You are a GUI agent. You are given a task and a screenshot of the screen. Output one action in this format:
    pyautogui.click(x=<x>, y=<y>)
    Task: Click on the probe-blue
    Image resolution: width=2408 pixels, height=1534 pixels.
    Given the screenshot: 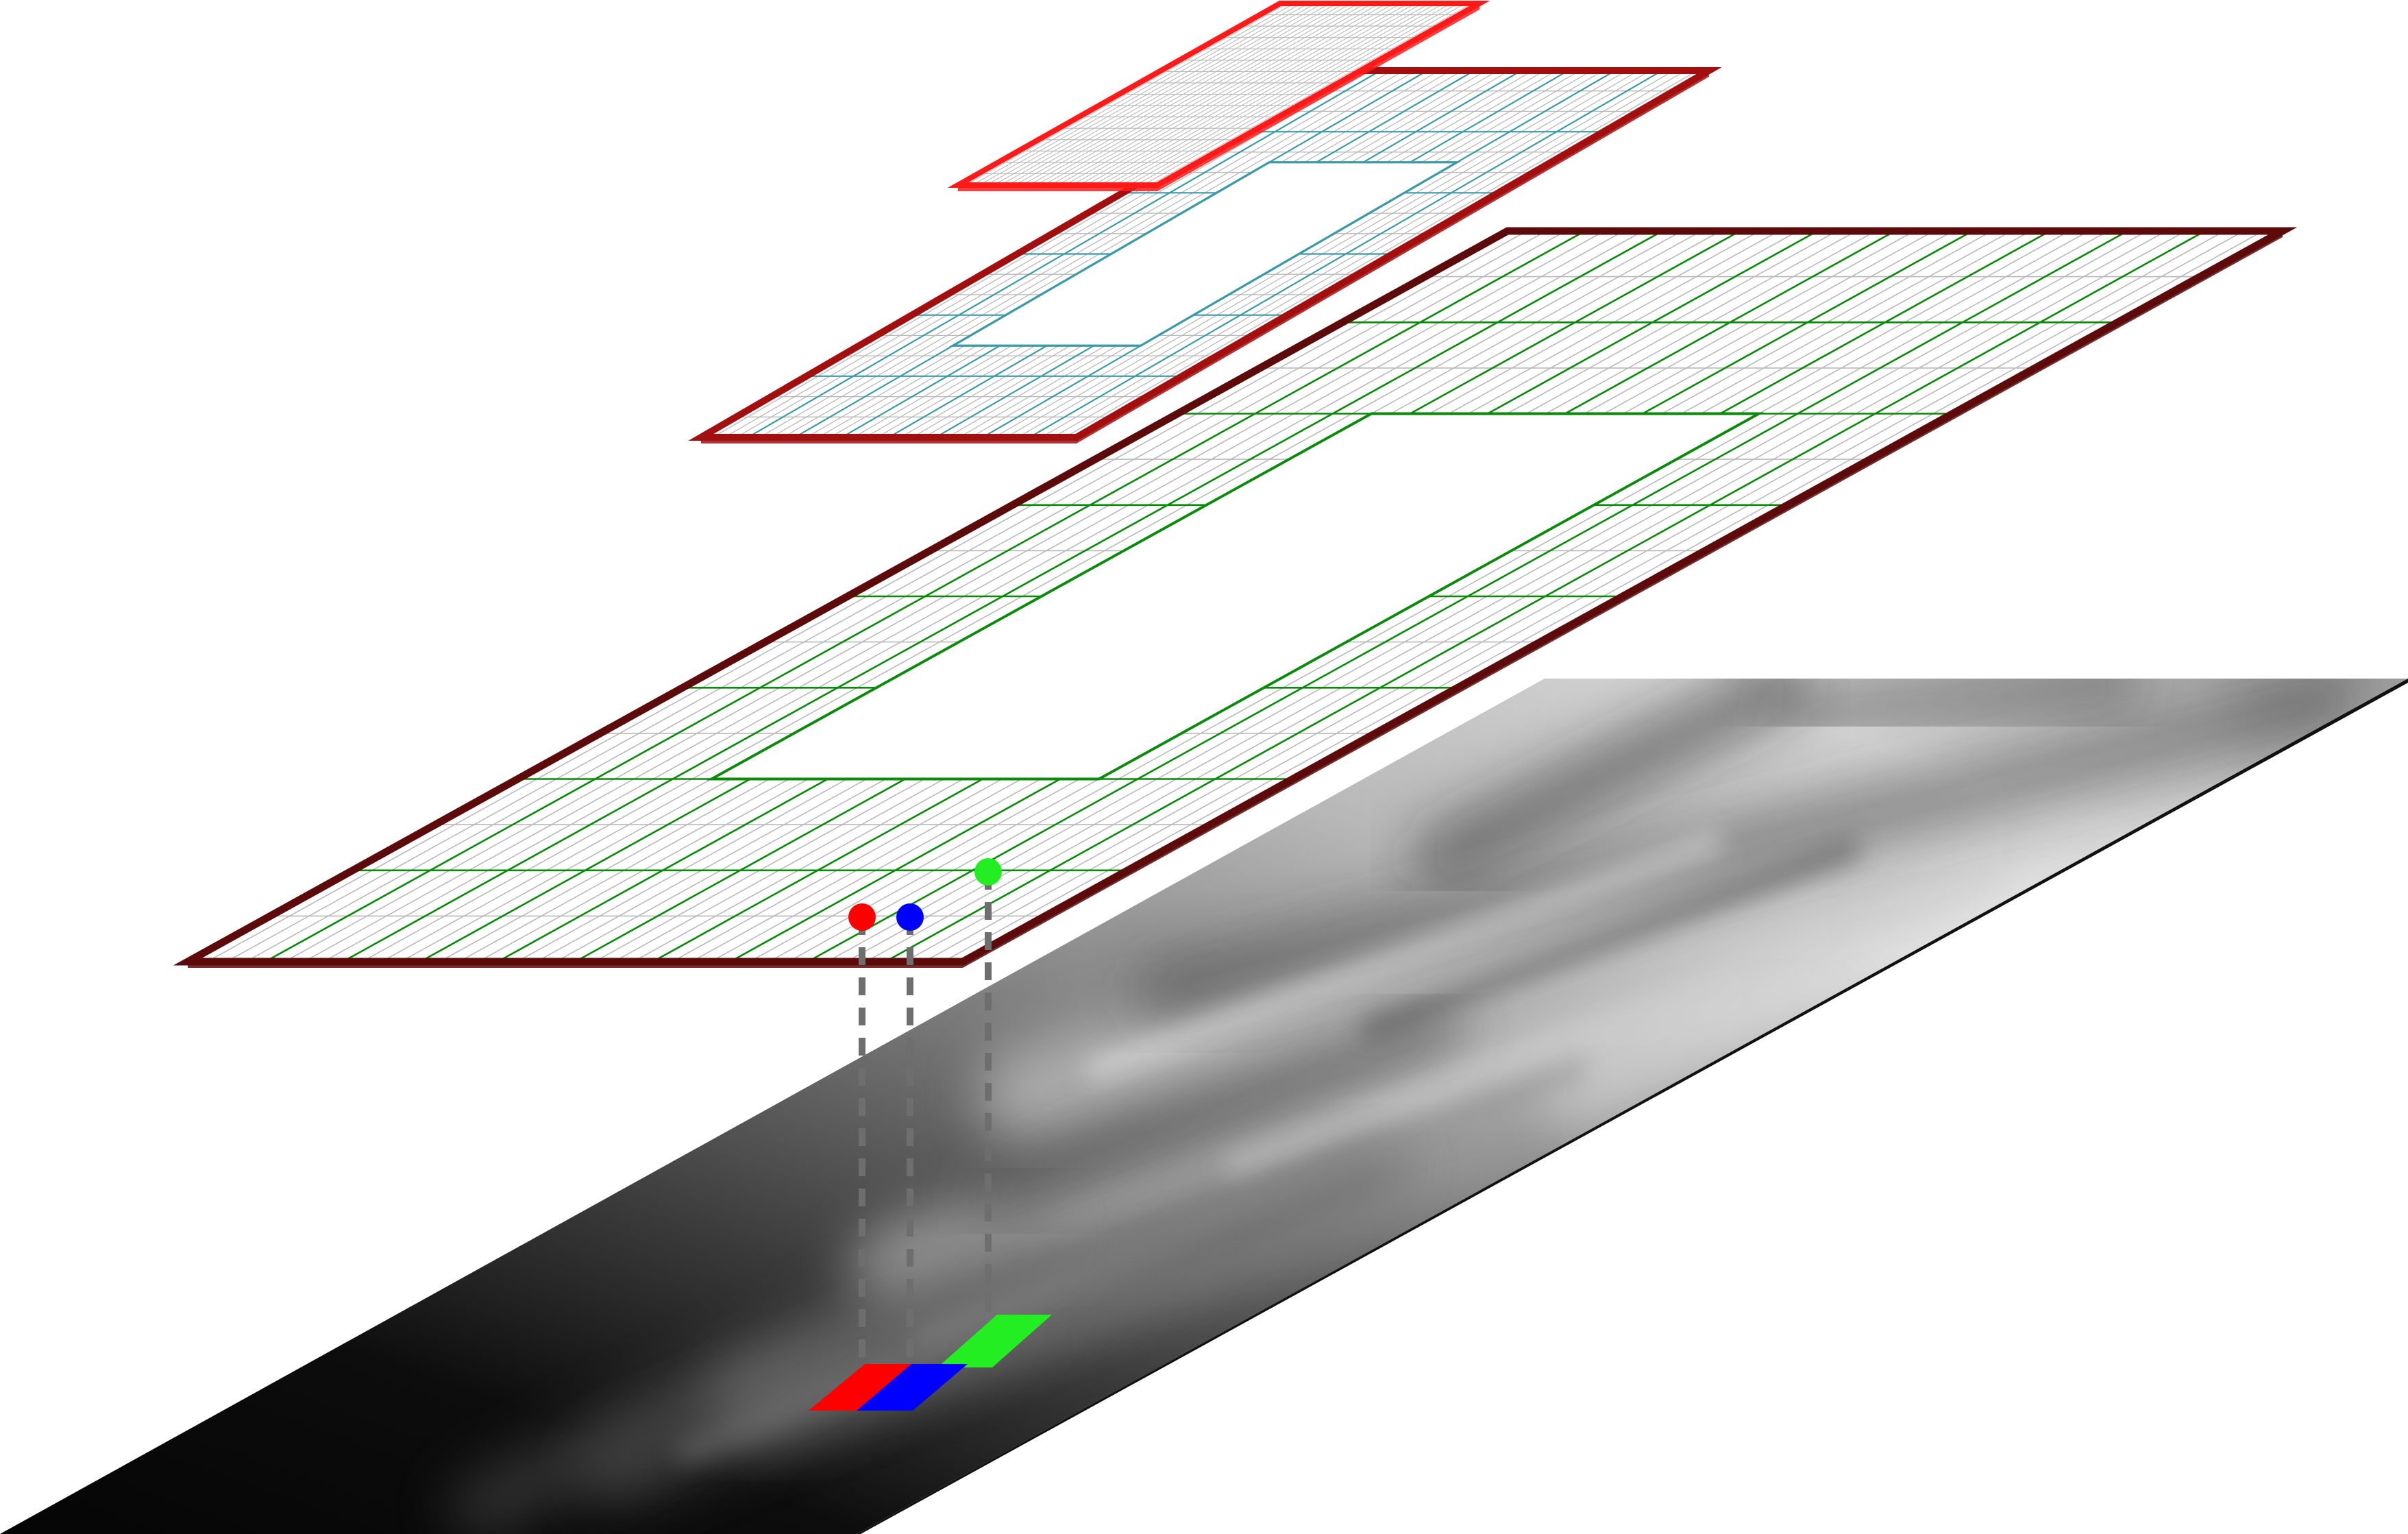 What is the action you would take?
    pyautogui.click(x=910, y=917)
    